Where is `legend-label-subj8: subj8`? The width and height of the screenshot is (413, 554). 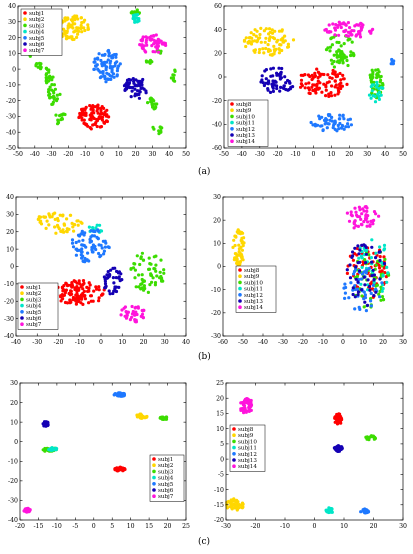 legend-label-subj8: subj8 is located at coordinates (246, 430).